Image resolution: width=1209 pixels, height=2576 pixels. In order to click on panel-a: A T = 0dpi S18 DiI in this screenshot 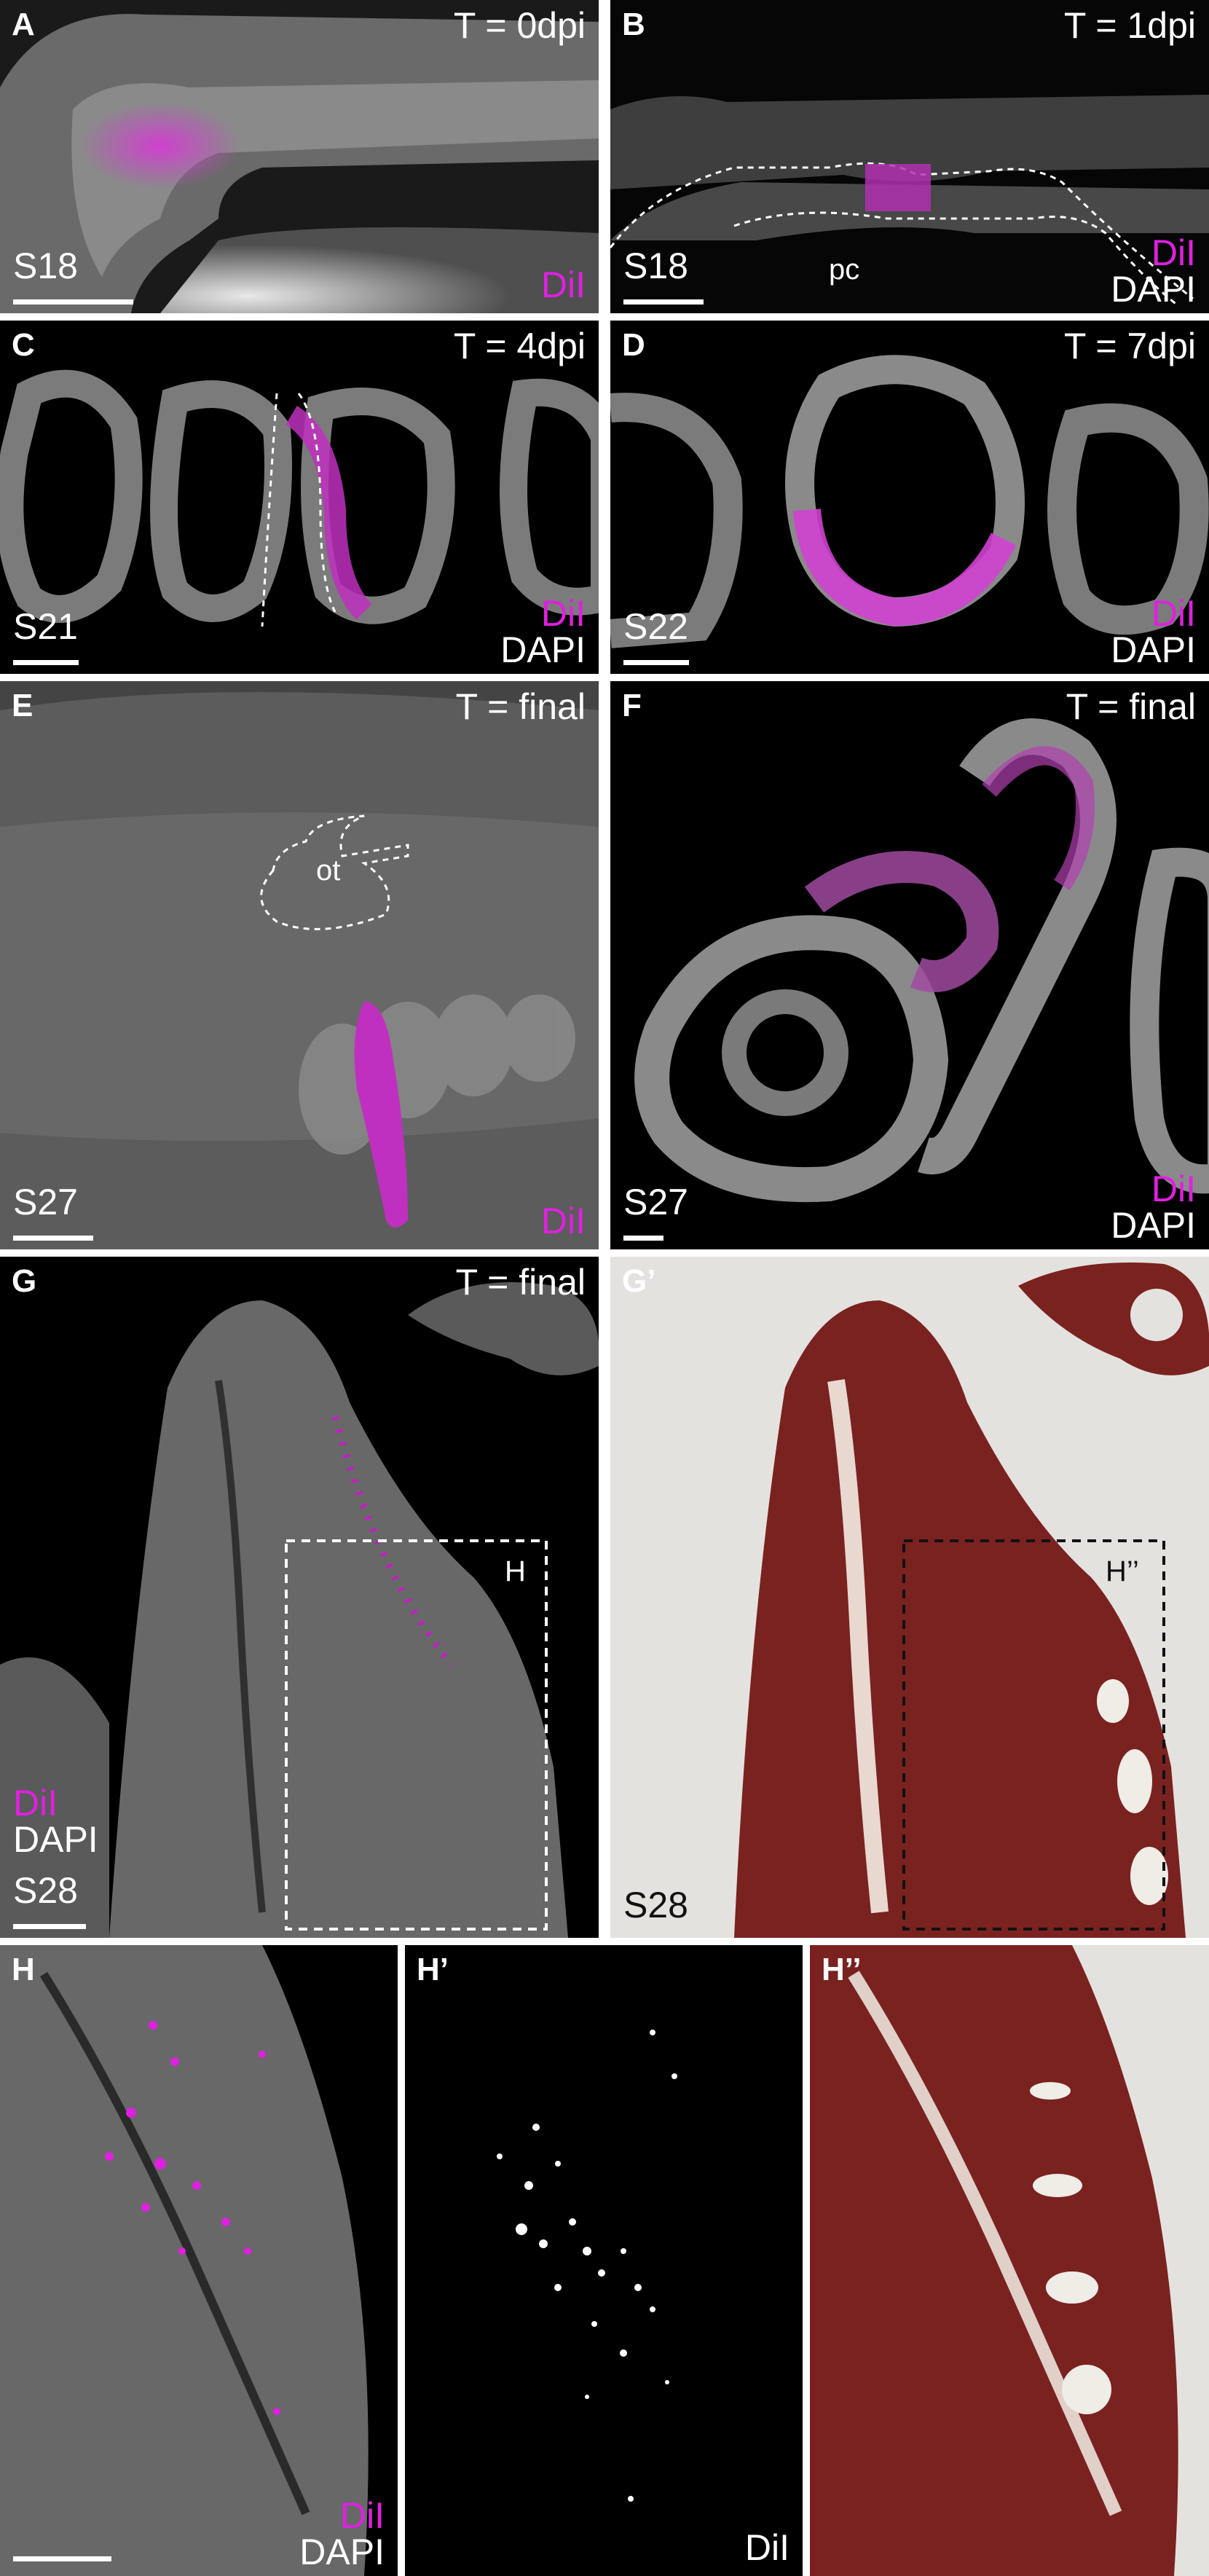, I will do `click(300, 156)`.